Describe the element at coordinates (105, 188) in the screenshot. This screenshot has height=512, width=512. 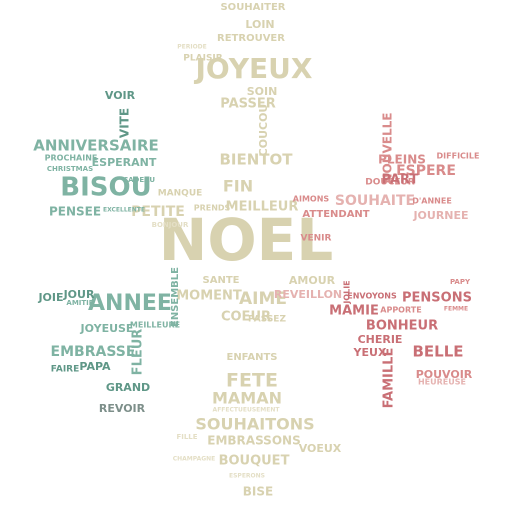
I see `word-bisou: BISOU` at that location.